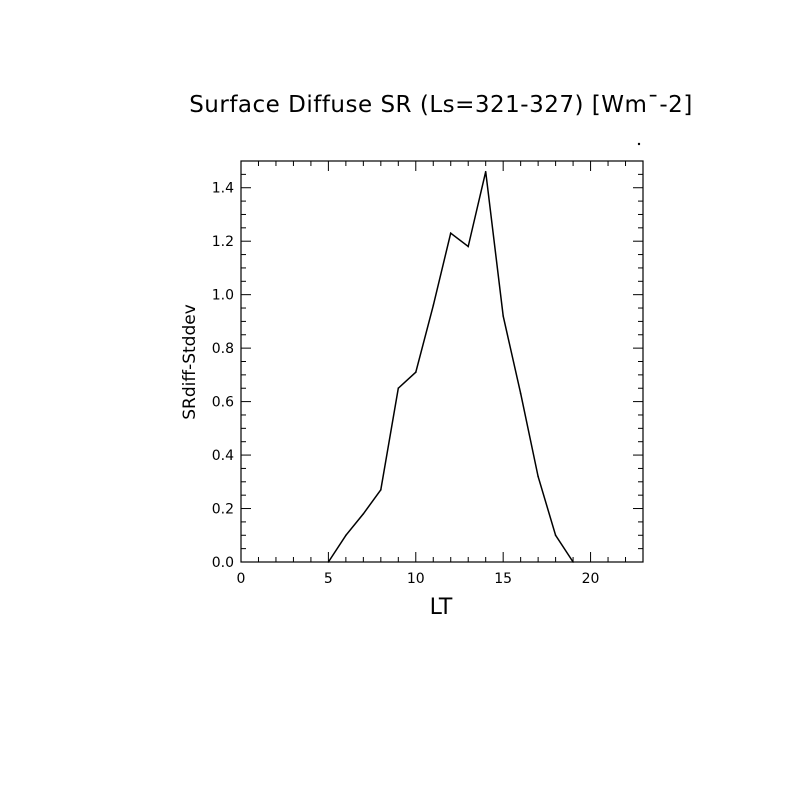 The height and width of the screenshot is (804, 804). Describe the element at coordinates (441, 105) in the screenshot. I see `chart-title: Surface Diffuse SR (Ls=321-327) [Wm¯-2]` at that location.